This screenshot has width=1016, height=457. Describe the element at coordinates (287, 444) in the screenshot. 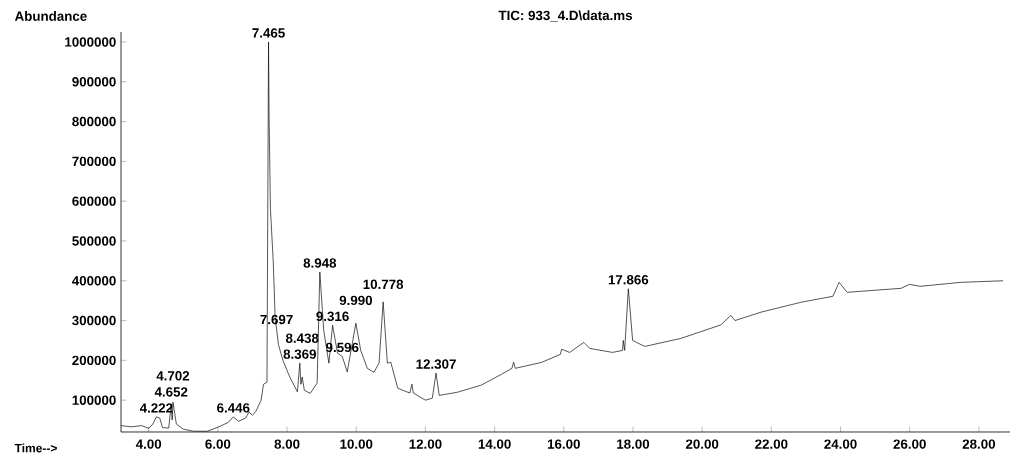

I see `x-tick-label: 8.00` at that location.